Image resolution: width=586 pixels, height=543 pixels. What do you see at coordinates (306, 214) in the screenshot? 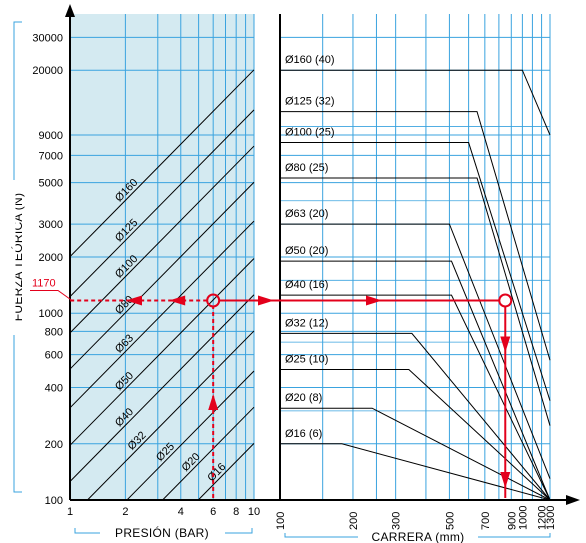
I see `curve-label: Ø63 (20)` at bounding box center [306, 214].